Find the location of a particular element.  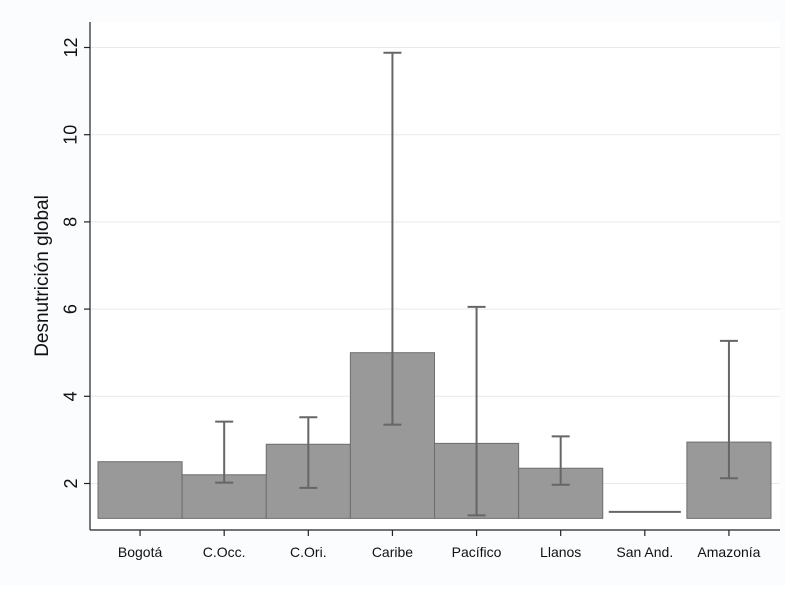

bar is located at coordinates (140, 490).